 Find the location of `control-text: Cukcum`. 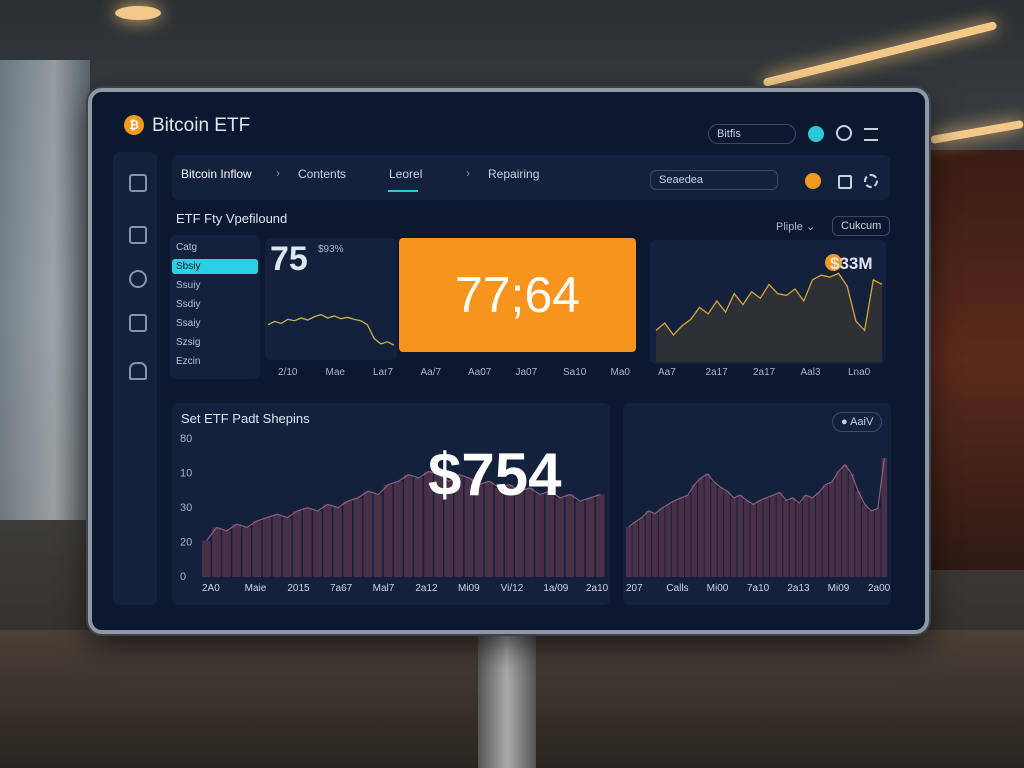

control-text: Cukcum is located at coordinates (861, 226).